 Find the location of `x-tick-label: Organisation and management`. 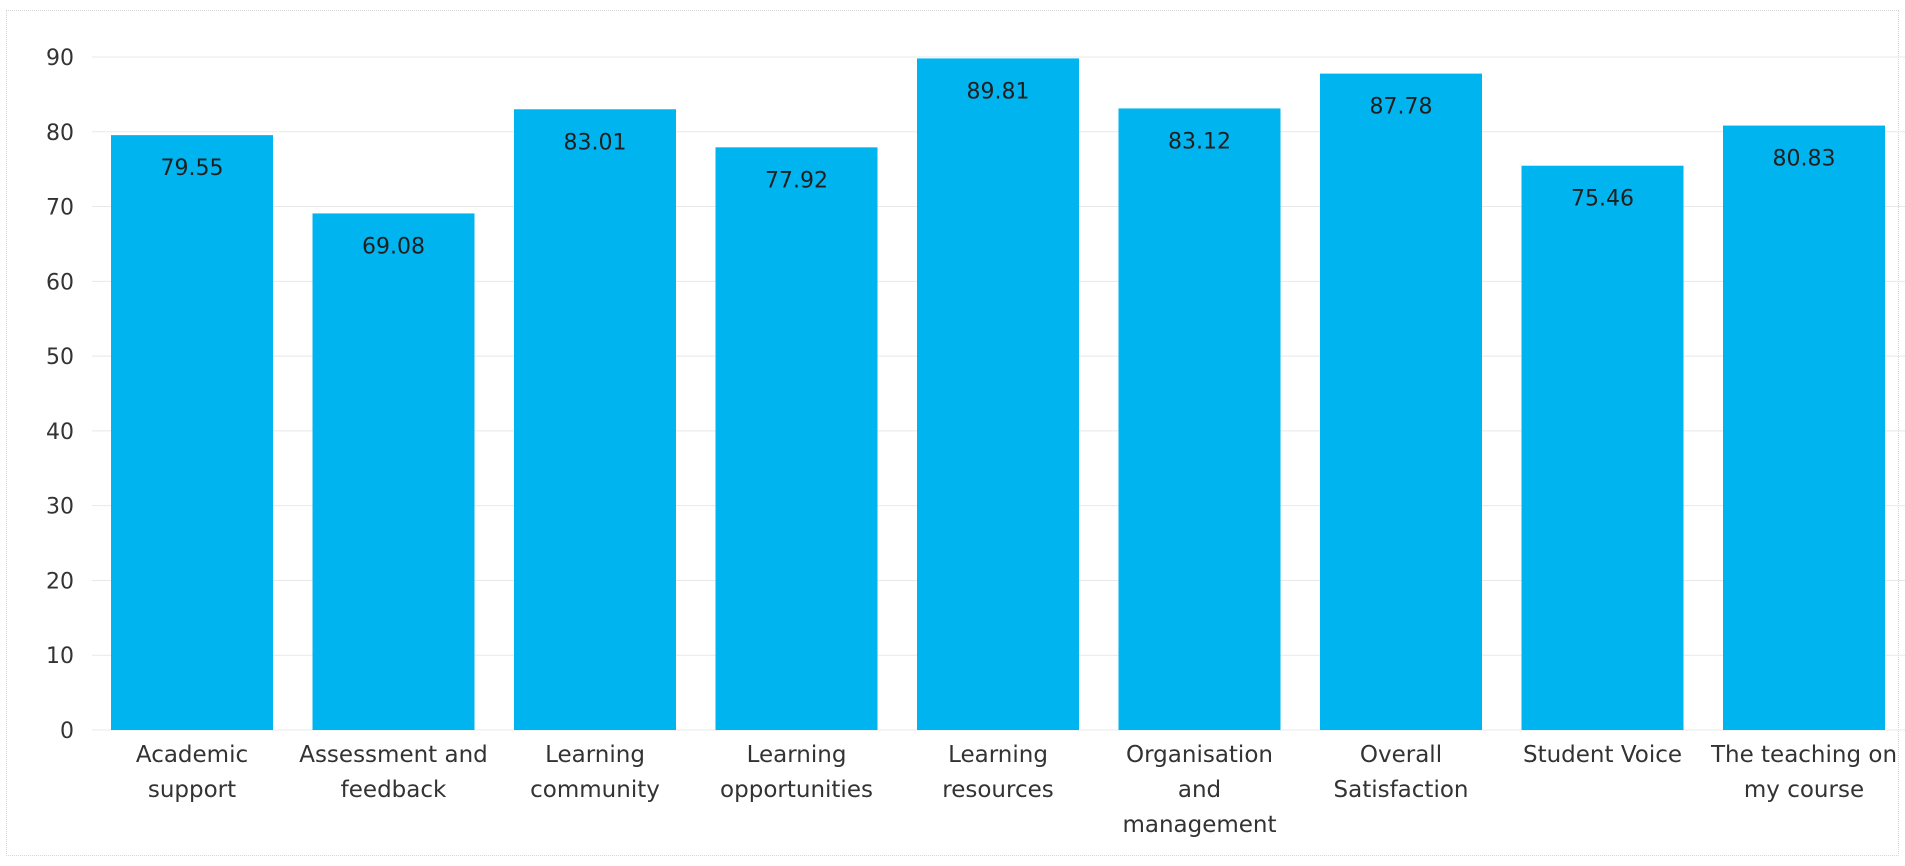

x-tick-label: Organisation and management is located at coordinates (1199, 790).